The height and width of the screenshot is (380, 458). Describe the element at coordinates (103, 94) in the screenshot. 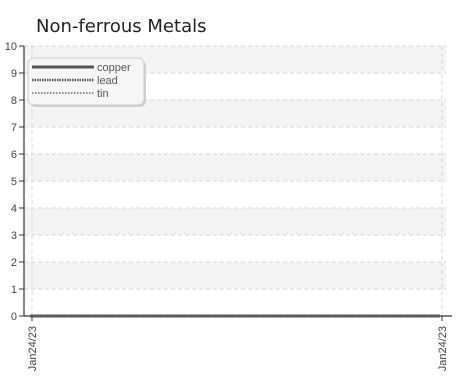

I see `legend-label-tin: tin` at that location.